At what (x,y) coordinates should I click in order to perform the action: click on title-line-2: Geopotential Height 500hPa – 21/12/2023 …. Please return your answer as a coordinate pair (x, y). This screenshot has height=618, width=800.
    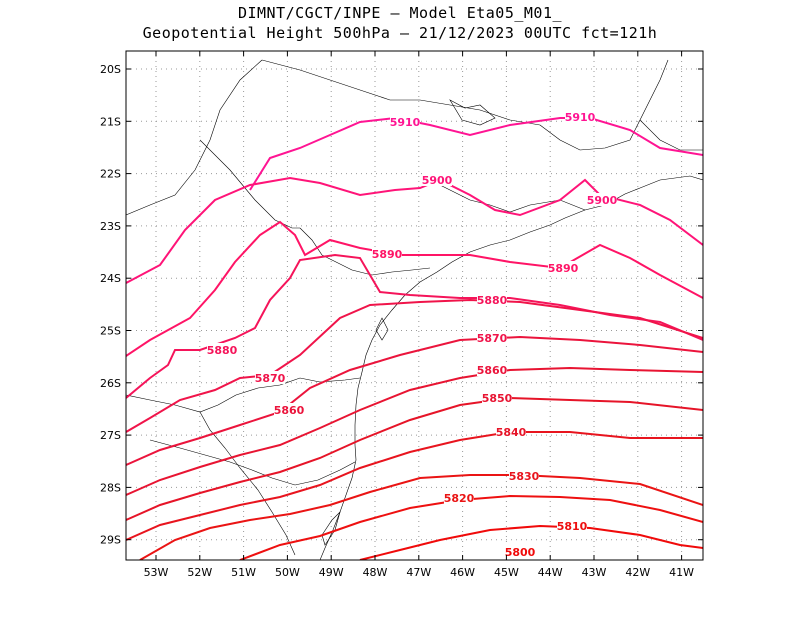
    Looking at the image, I should click on (400, 33).